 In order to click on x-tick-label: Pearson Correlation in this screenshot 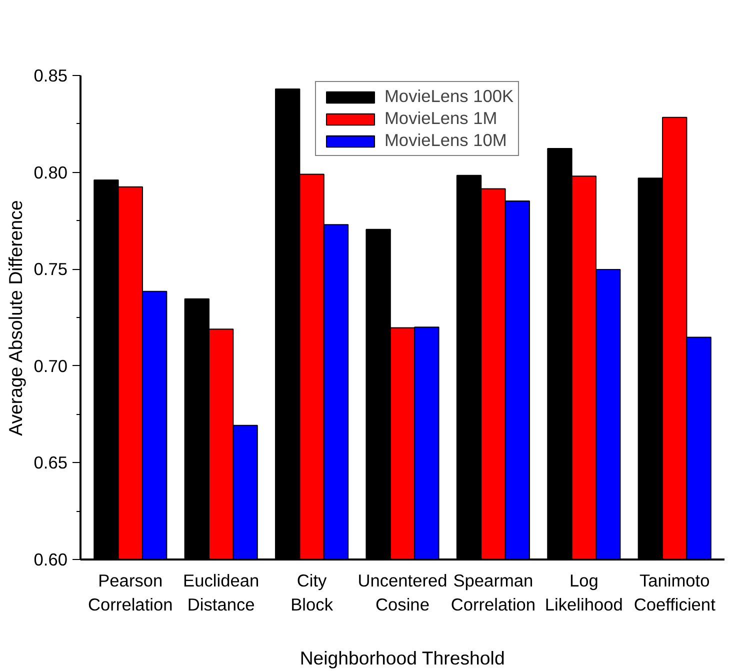, I will do `click(130, 592)`.